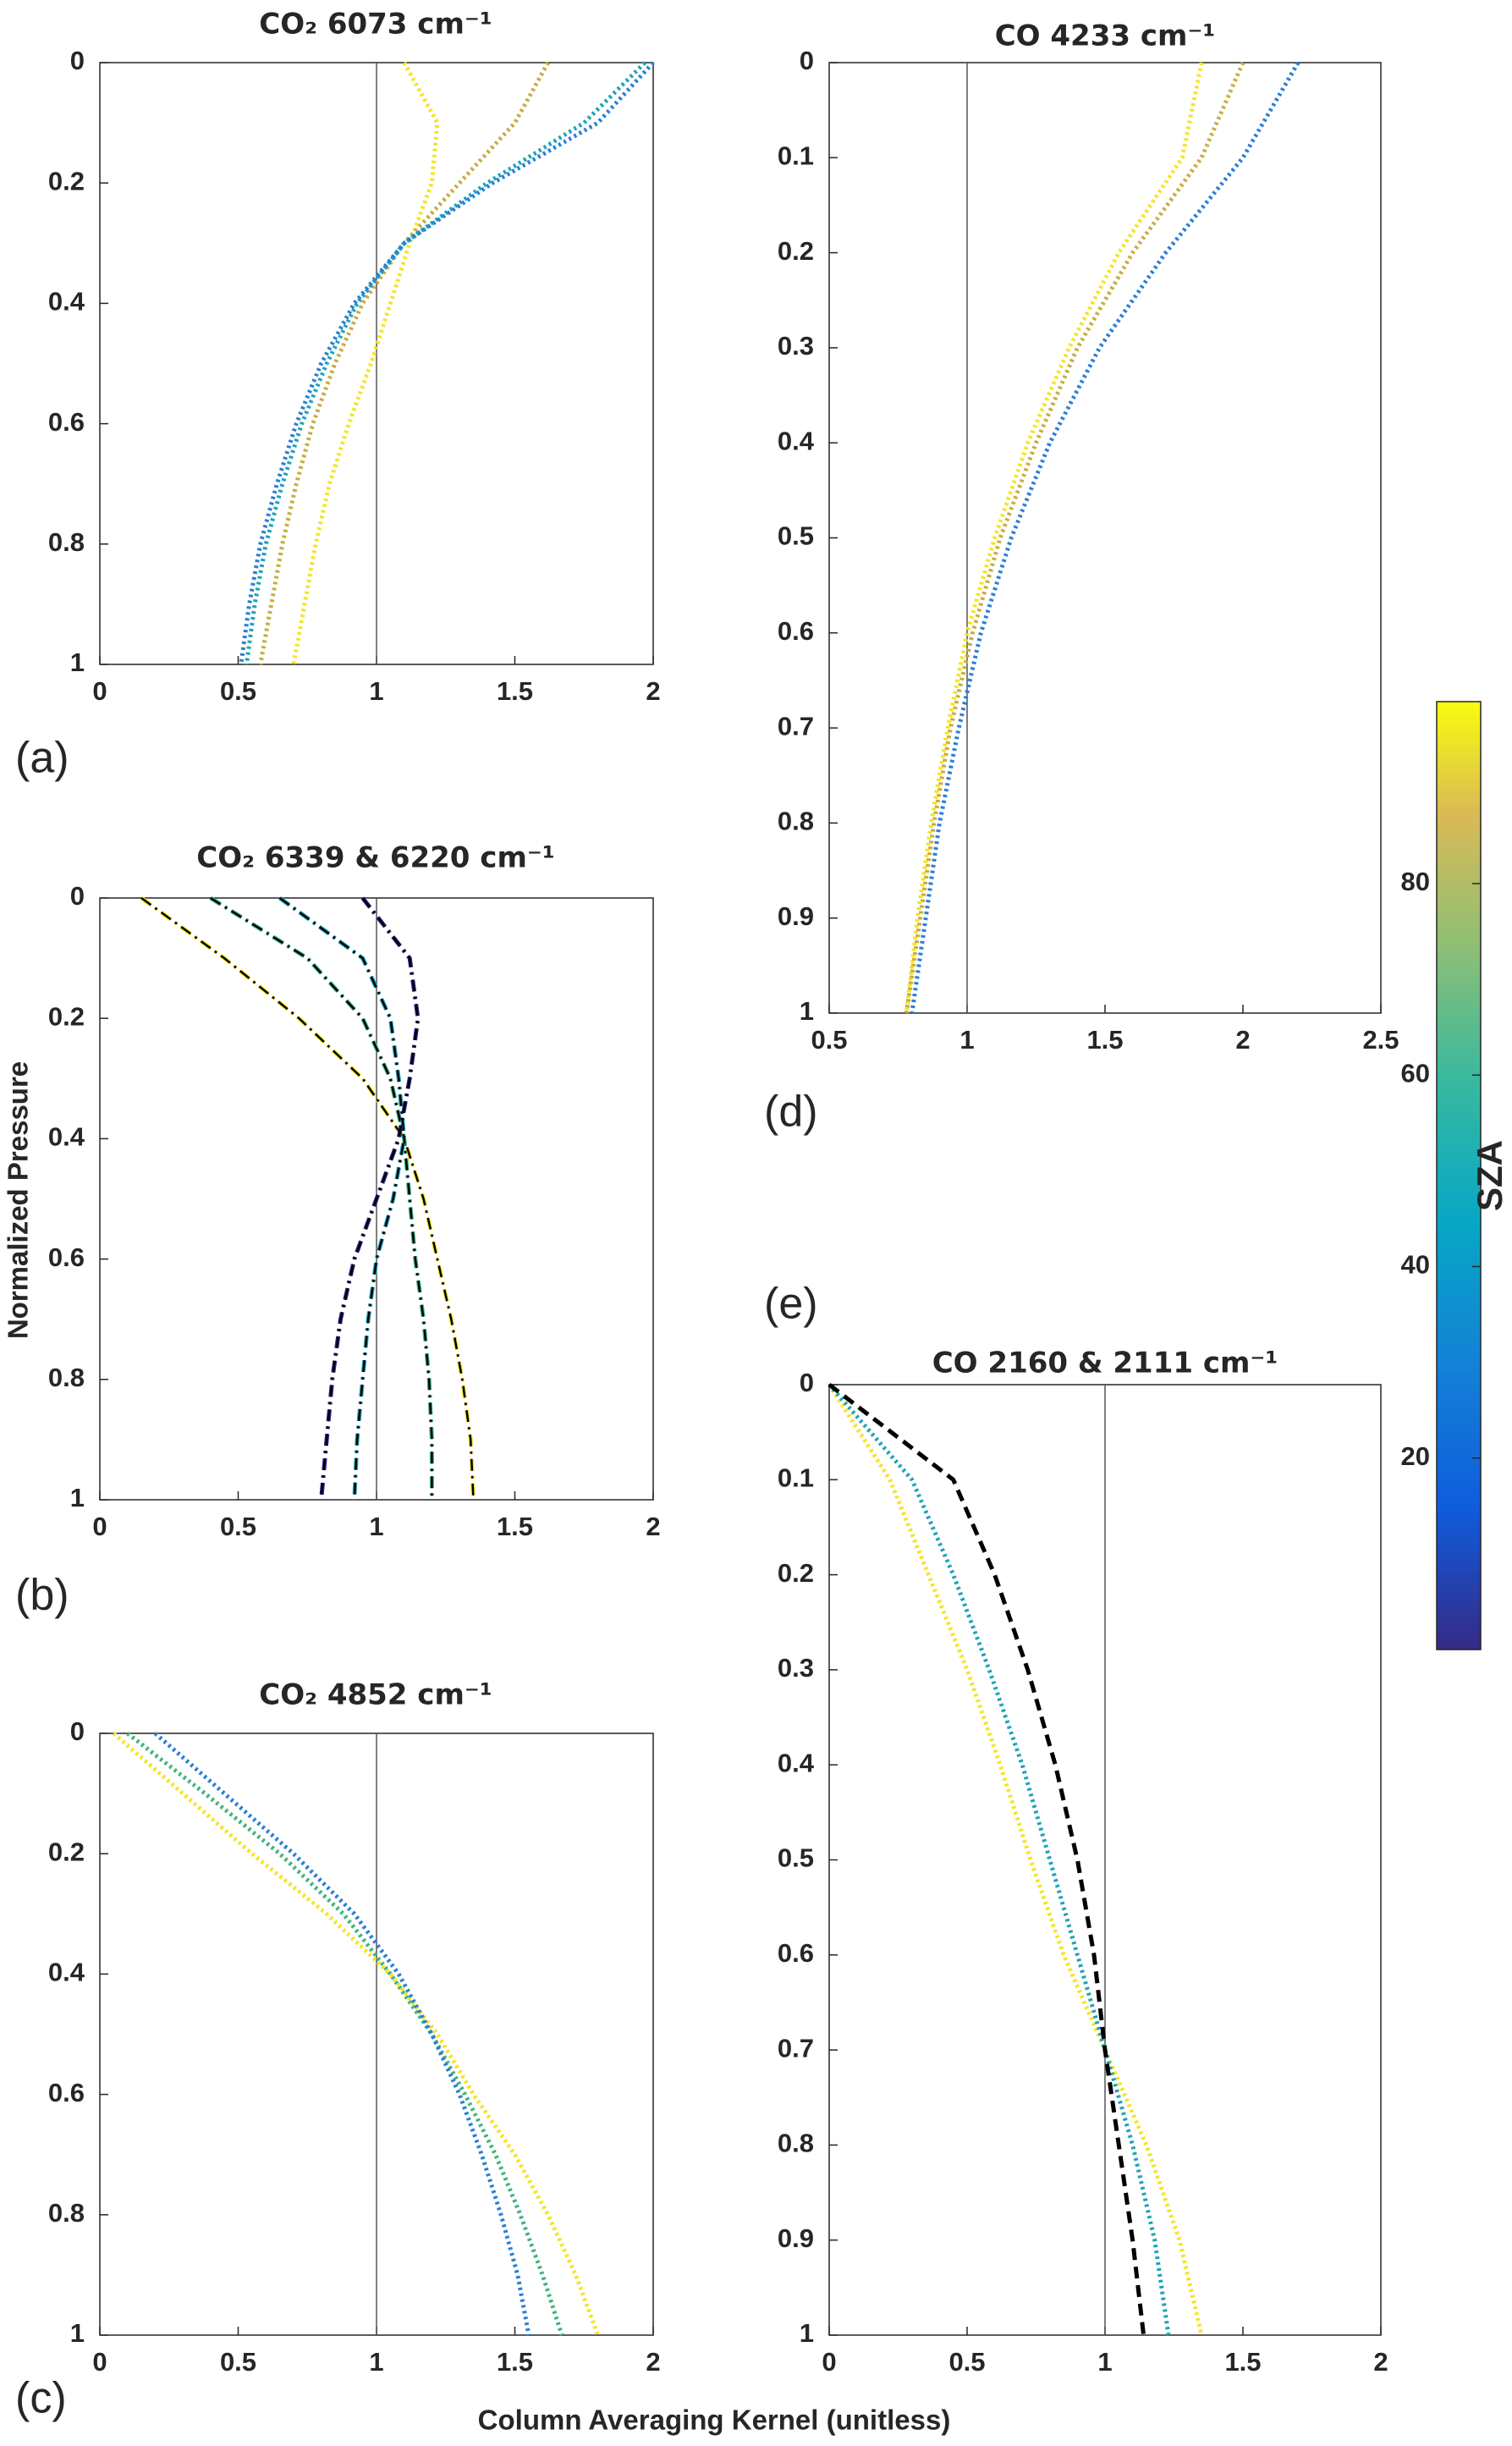  Describe the element at coordinates (1416, 1073) in the screenshot. I see `colorbar-tick-label: 60` at that location.